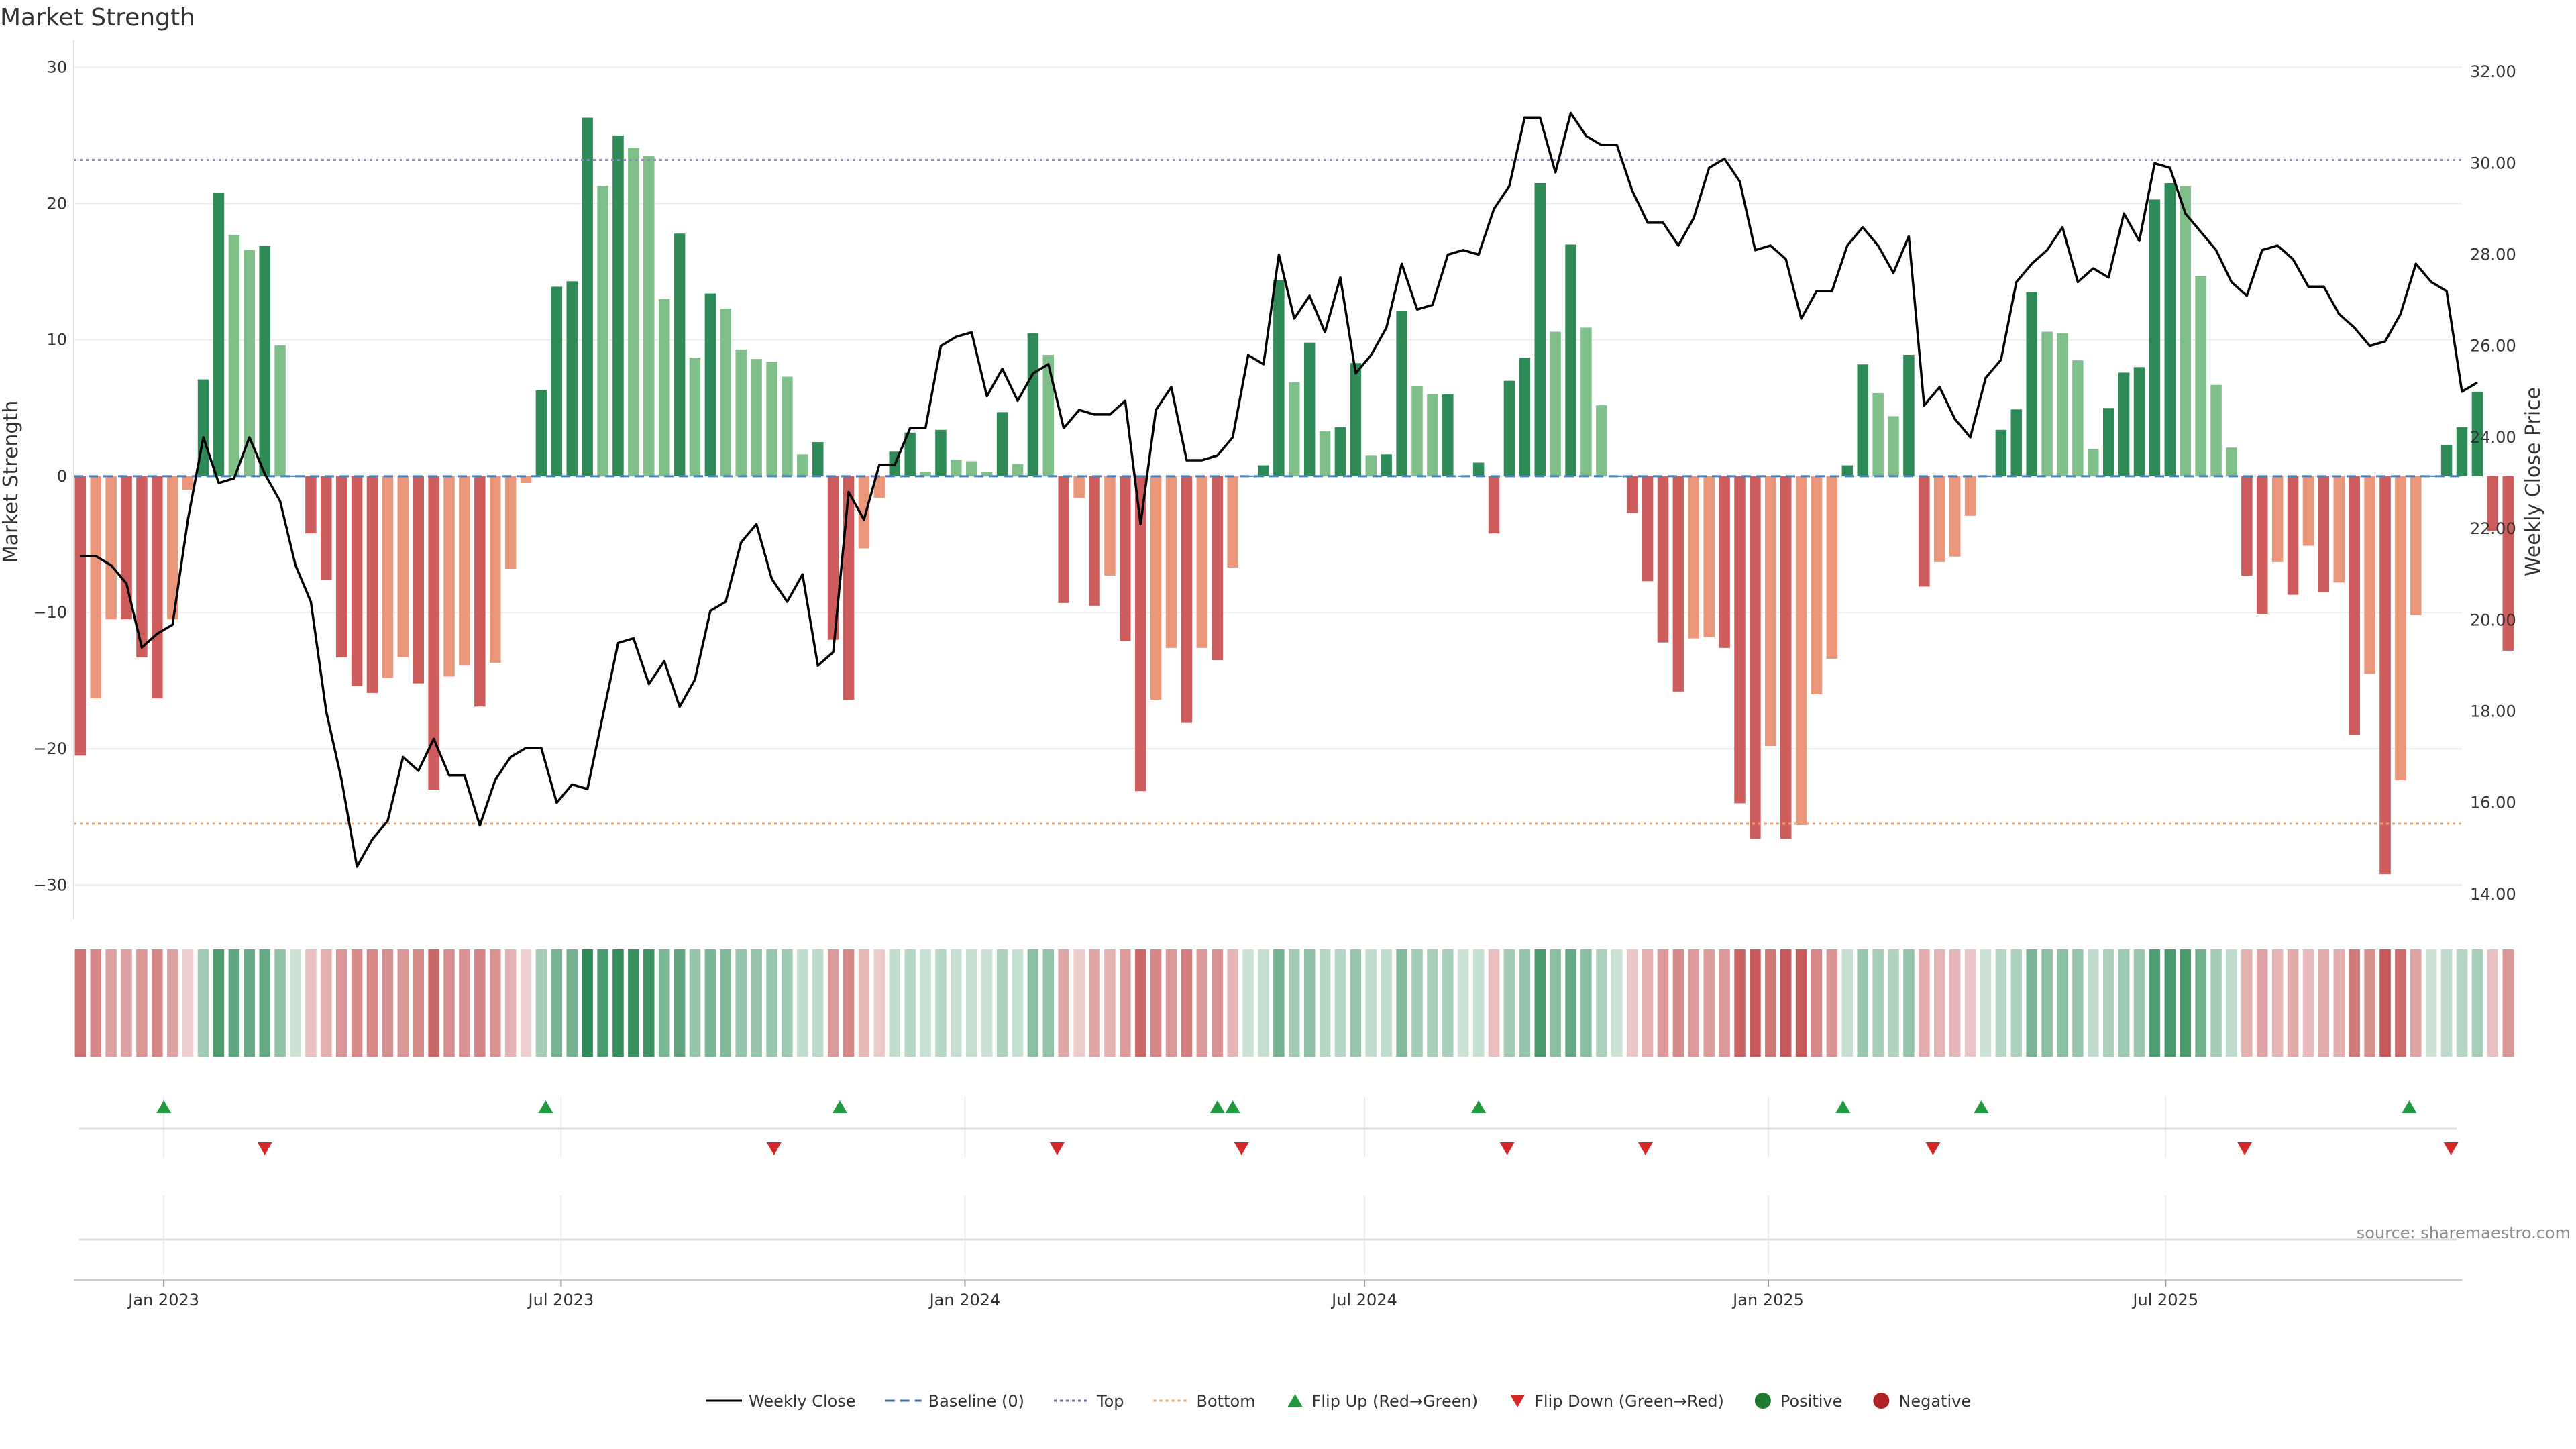 The image size is (2576, 1449). Describe the element at coordinates (2164, 1300) in the screenshot. I see `x-tick-label: Jul 2025` at that location.